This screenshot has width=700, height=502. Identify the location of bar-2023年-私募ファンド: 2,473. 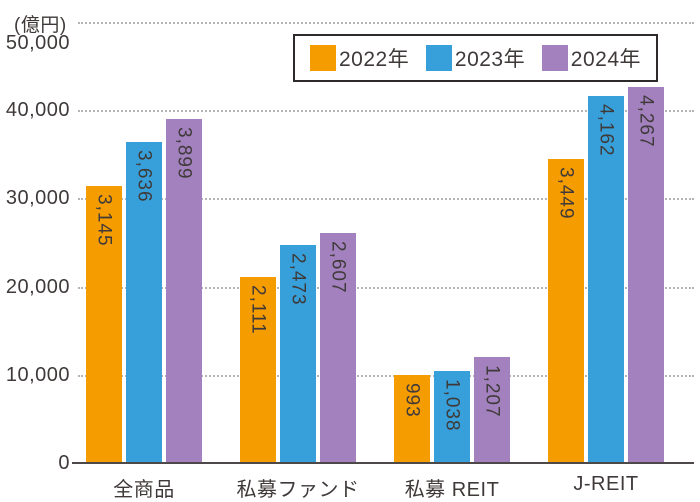
(298, 353).